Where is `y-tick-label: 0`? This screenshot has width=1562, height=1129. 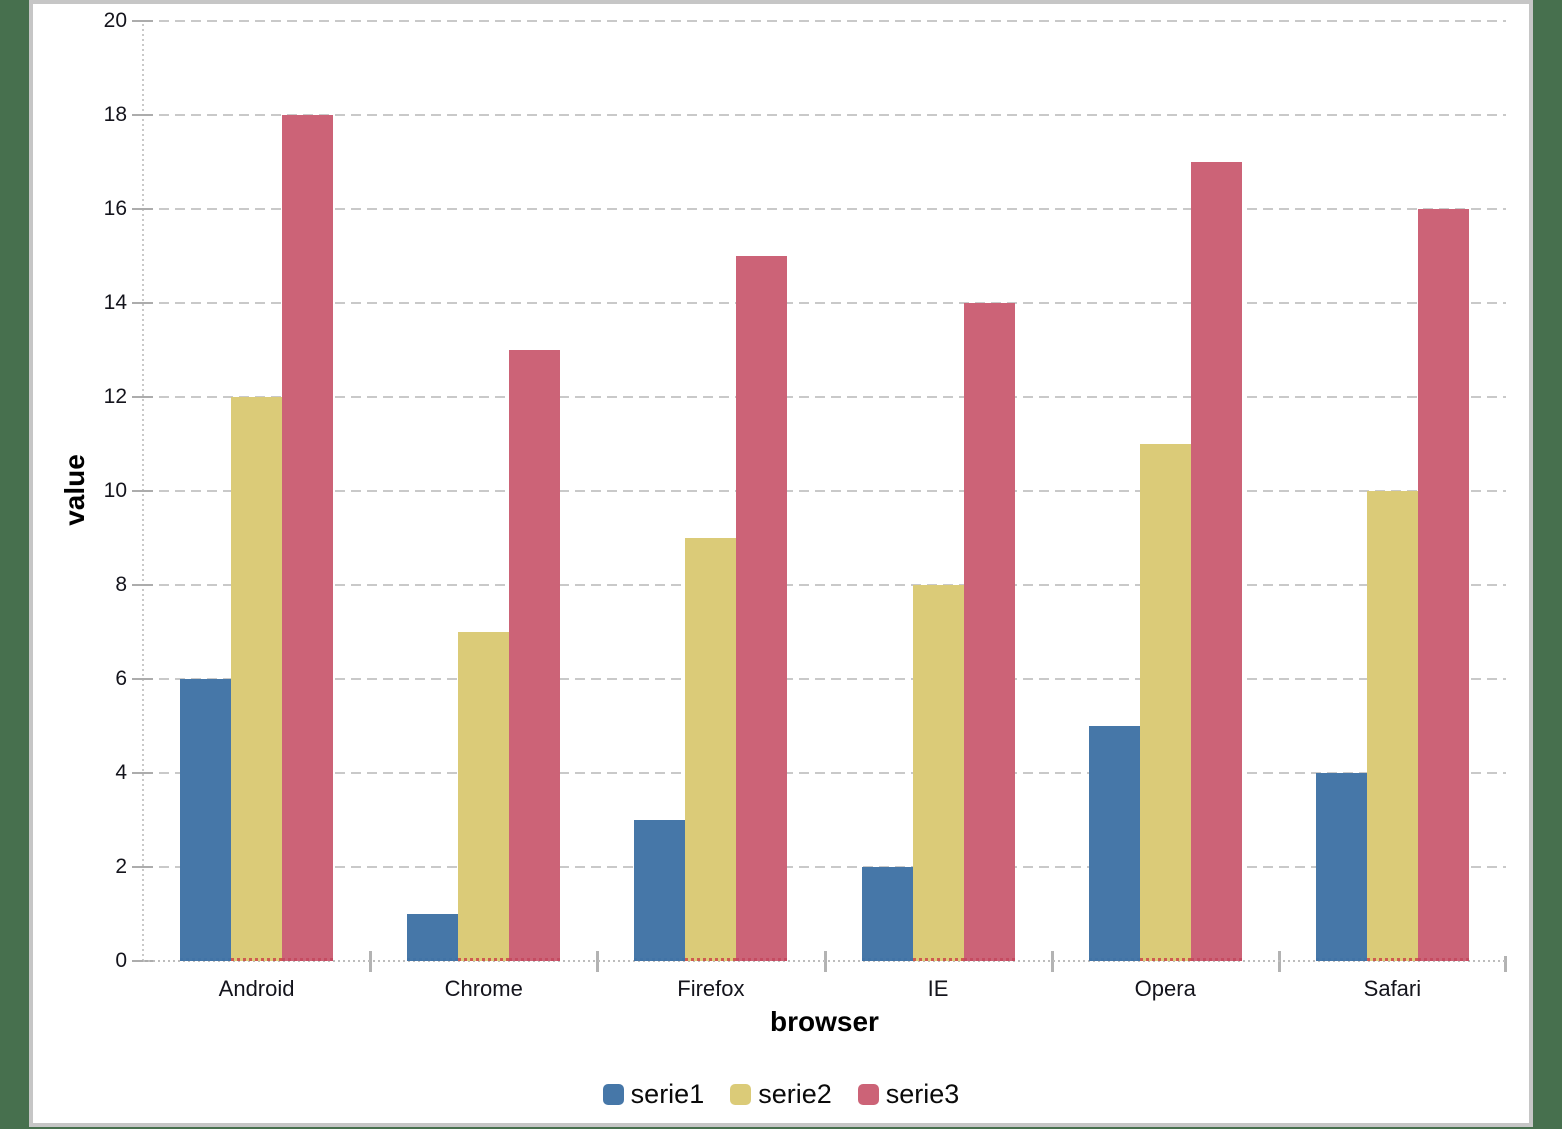
y-tick-label: 0 is located at coordinates (121, 960).